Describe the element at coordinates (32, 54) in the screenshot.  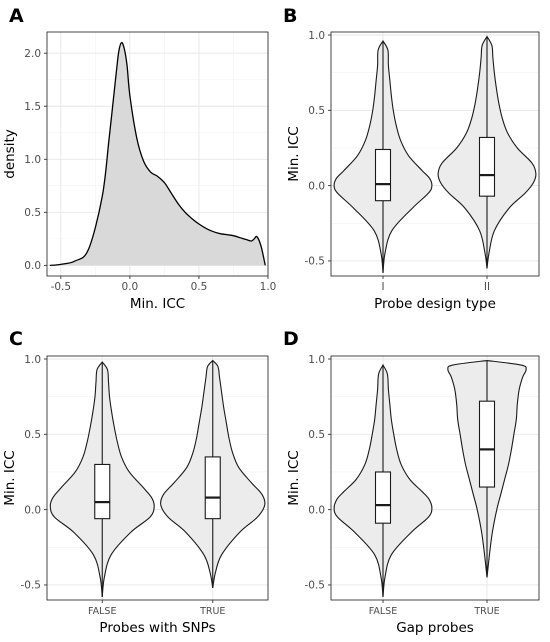
I see `y-tick-label: 2.0` at that location.